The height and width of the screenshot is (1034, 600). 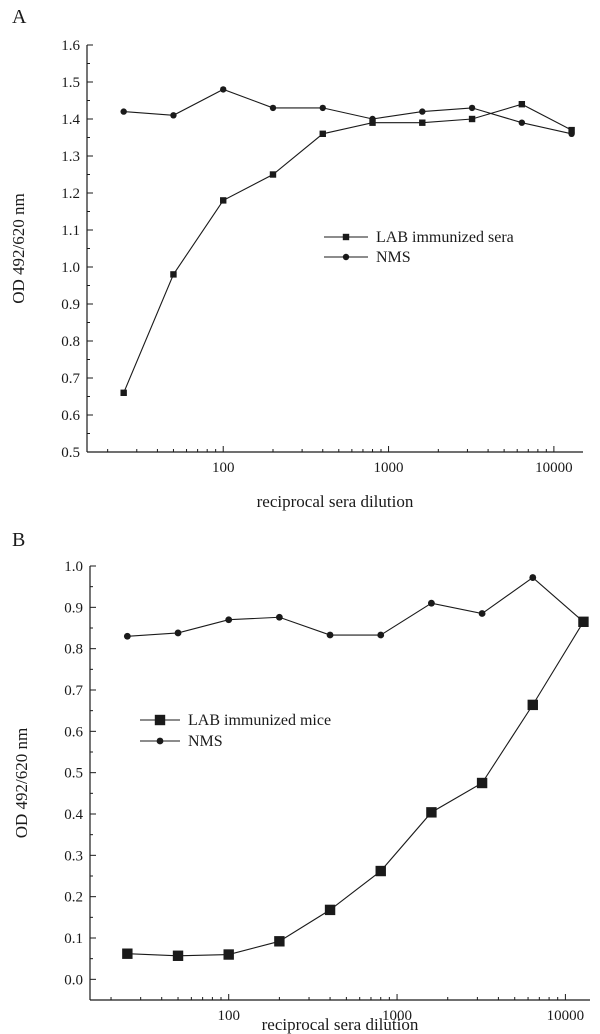 What do you see at coordinates (70, 416) in the screenshot?
I see `chart-a-y-tick-label: 0.6` at bounding box center [70, 416].